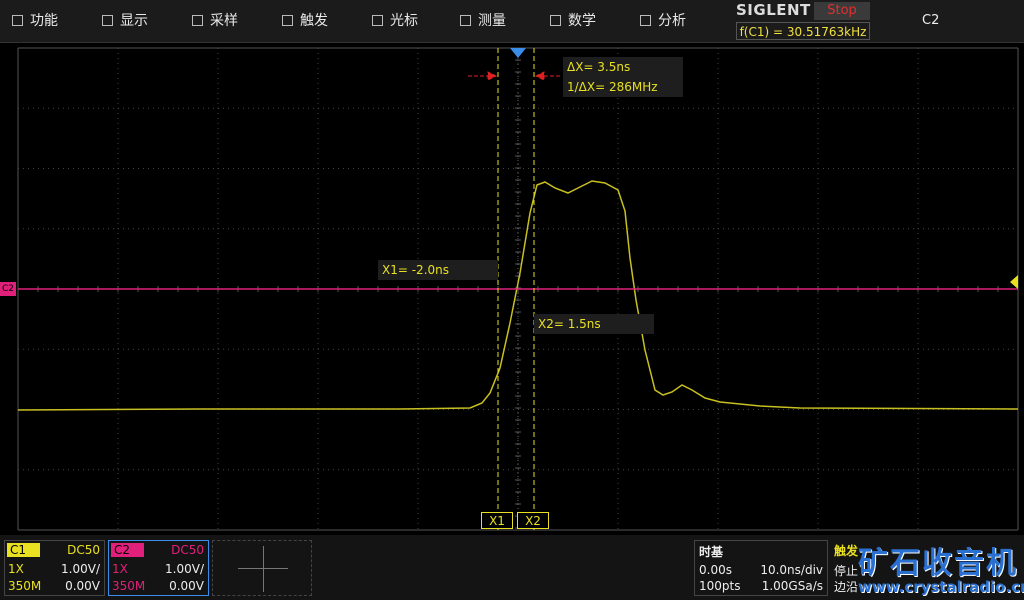  What do you see at coordinates (941, 587) in the screenshot?
I see `watermark-url: www.crystalradio.cn` at bounding box center [941, 587].